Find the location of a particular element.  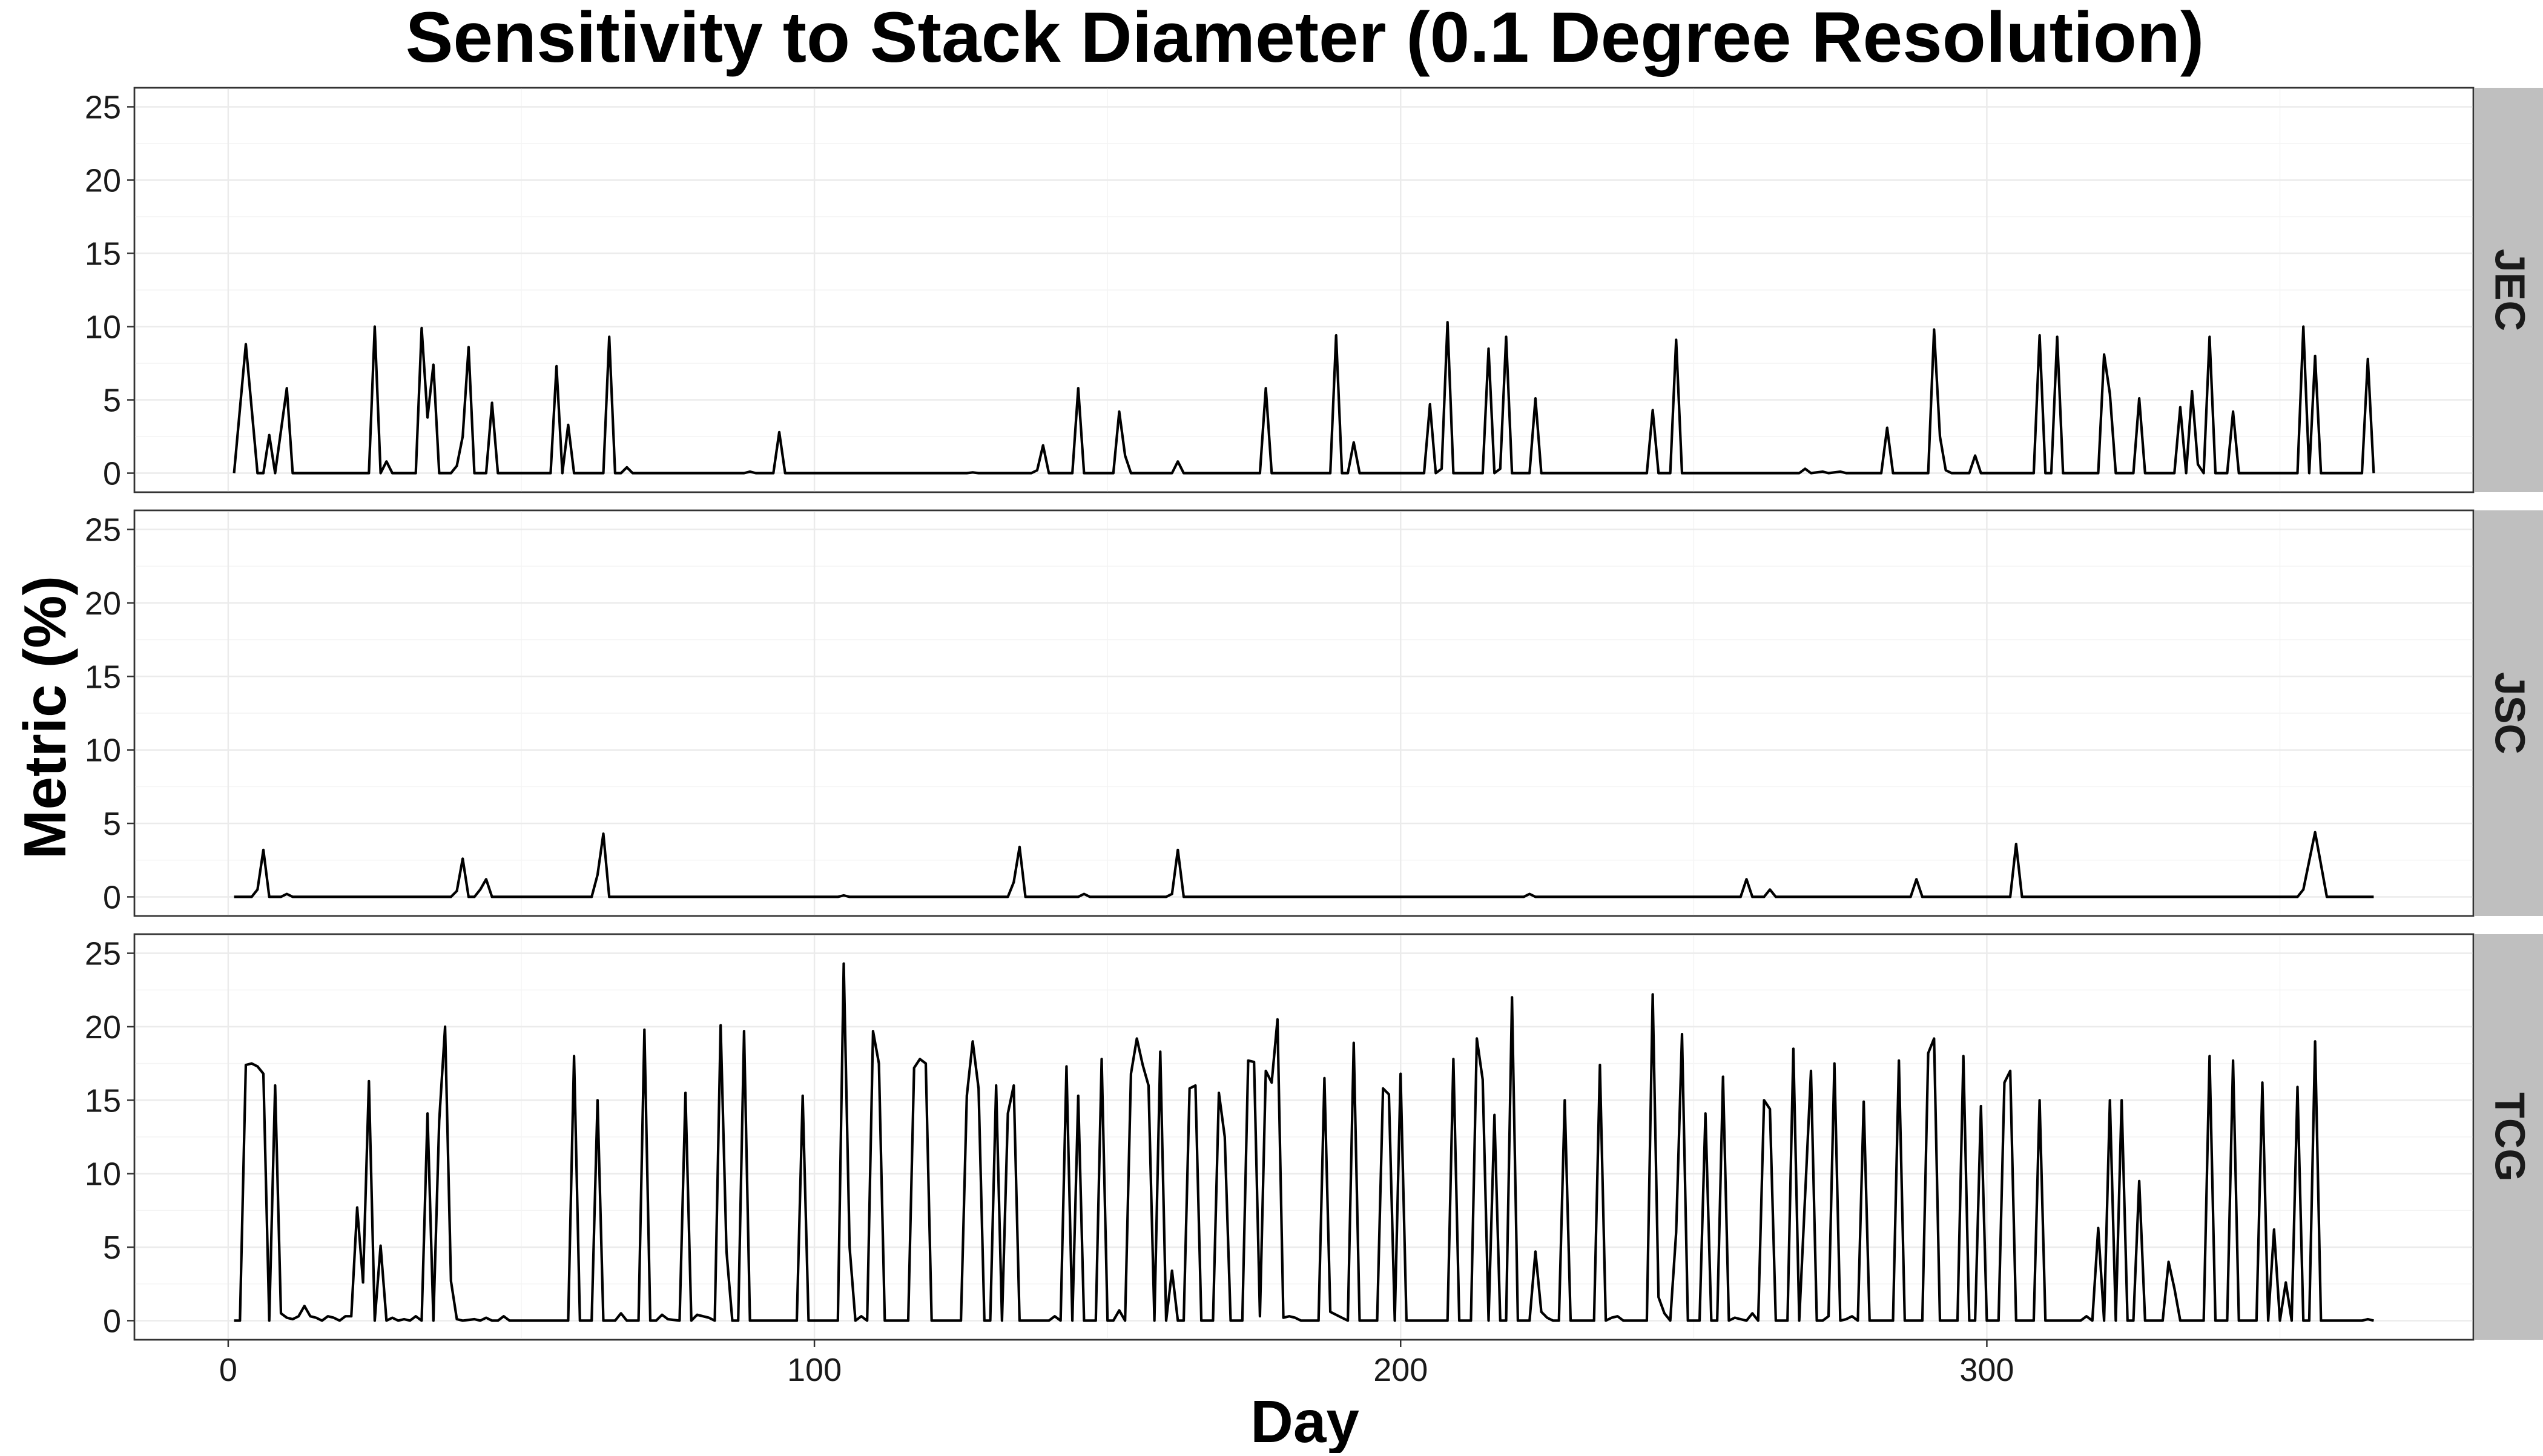

x-tick-label: 100 is located at coordinates (814, 1370).